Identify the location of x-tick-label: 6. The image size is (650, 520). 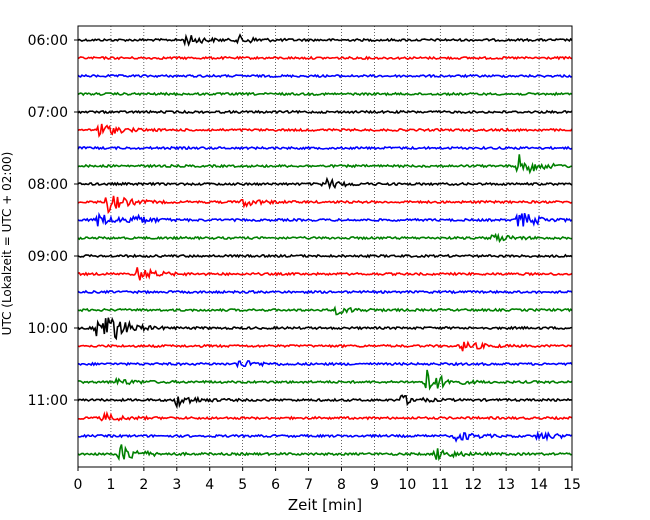
(275, 485).